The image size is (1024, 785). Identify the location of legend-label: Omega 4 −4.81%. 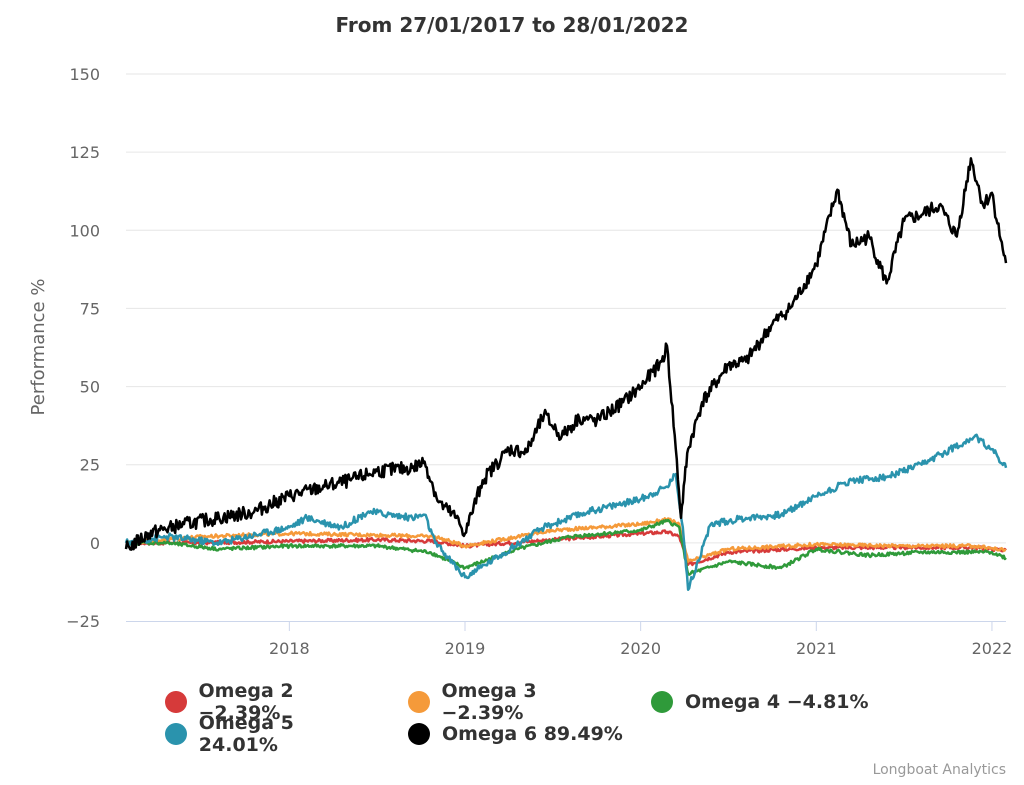
(777, 702).